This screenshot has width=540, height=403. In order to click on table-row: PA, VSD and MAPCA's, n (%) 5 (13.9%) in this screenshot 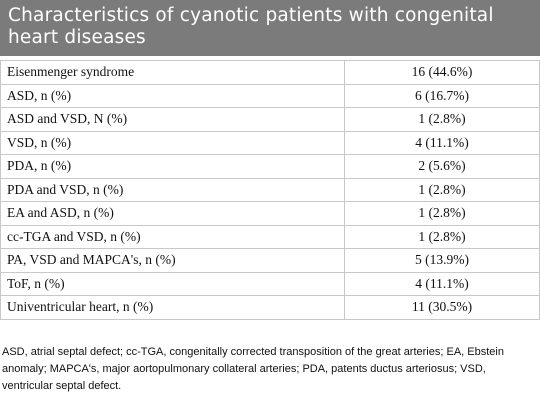, I will do `click(270, 260)`.